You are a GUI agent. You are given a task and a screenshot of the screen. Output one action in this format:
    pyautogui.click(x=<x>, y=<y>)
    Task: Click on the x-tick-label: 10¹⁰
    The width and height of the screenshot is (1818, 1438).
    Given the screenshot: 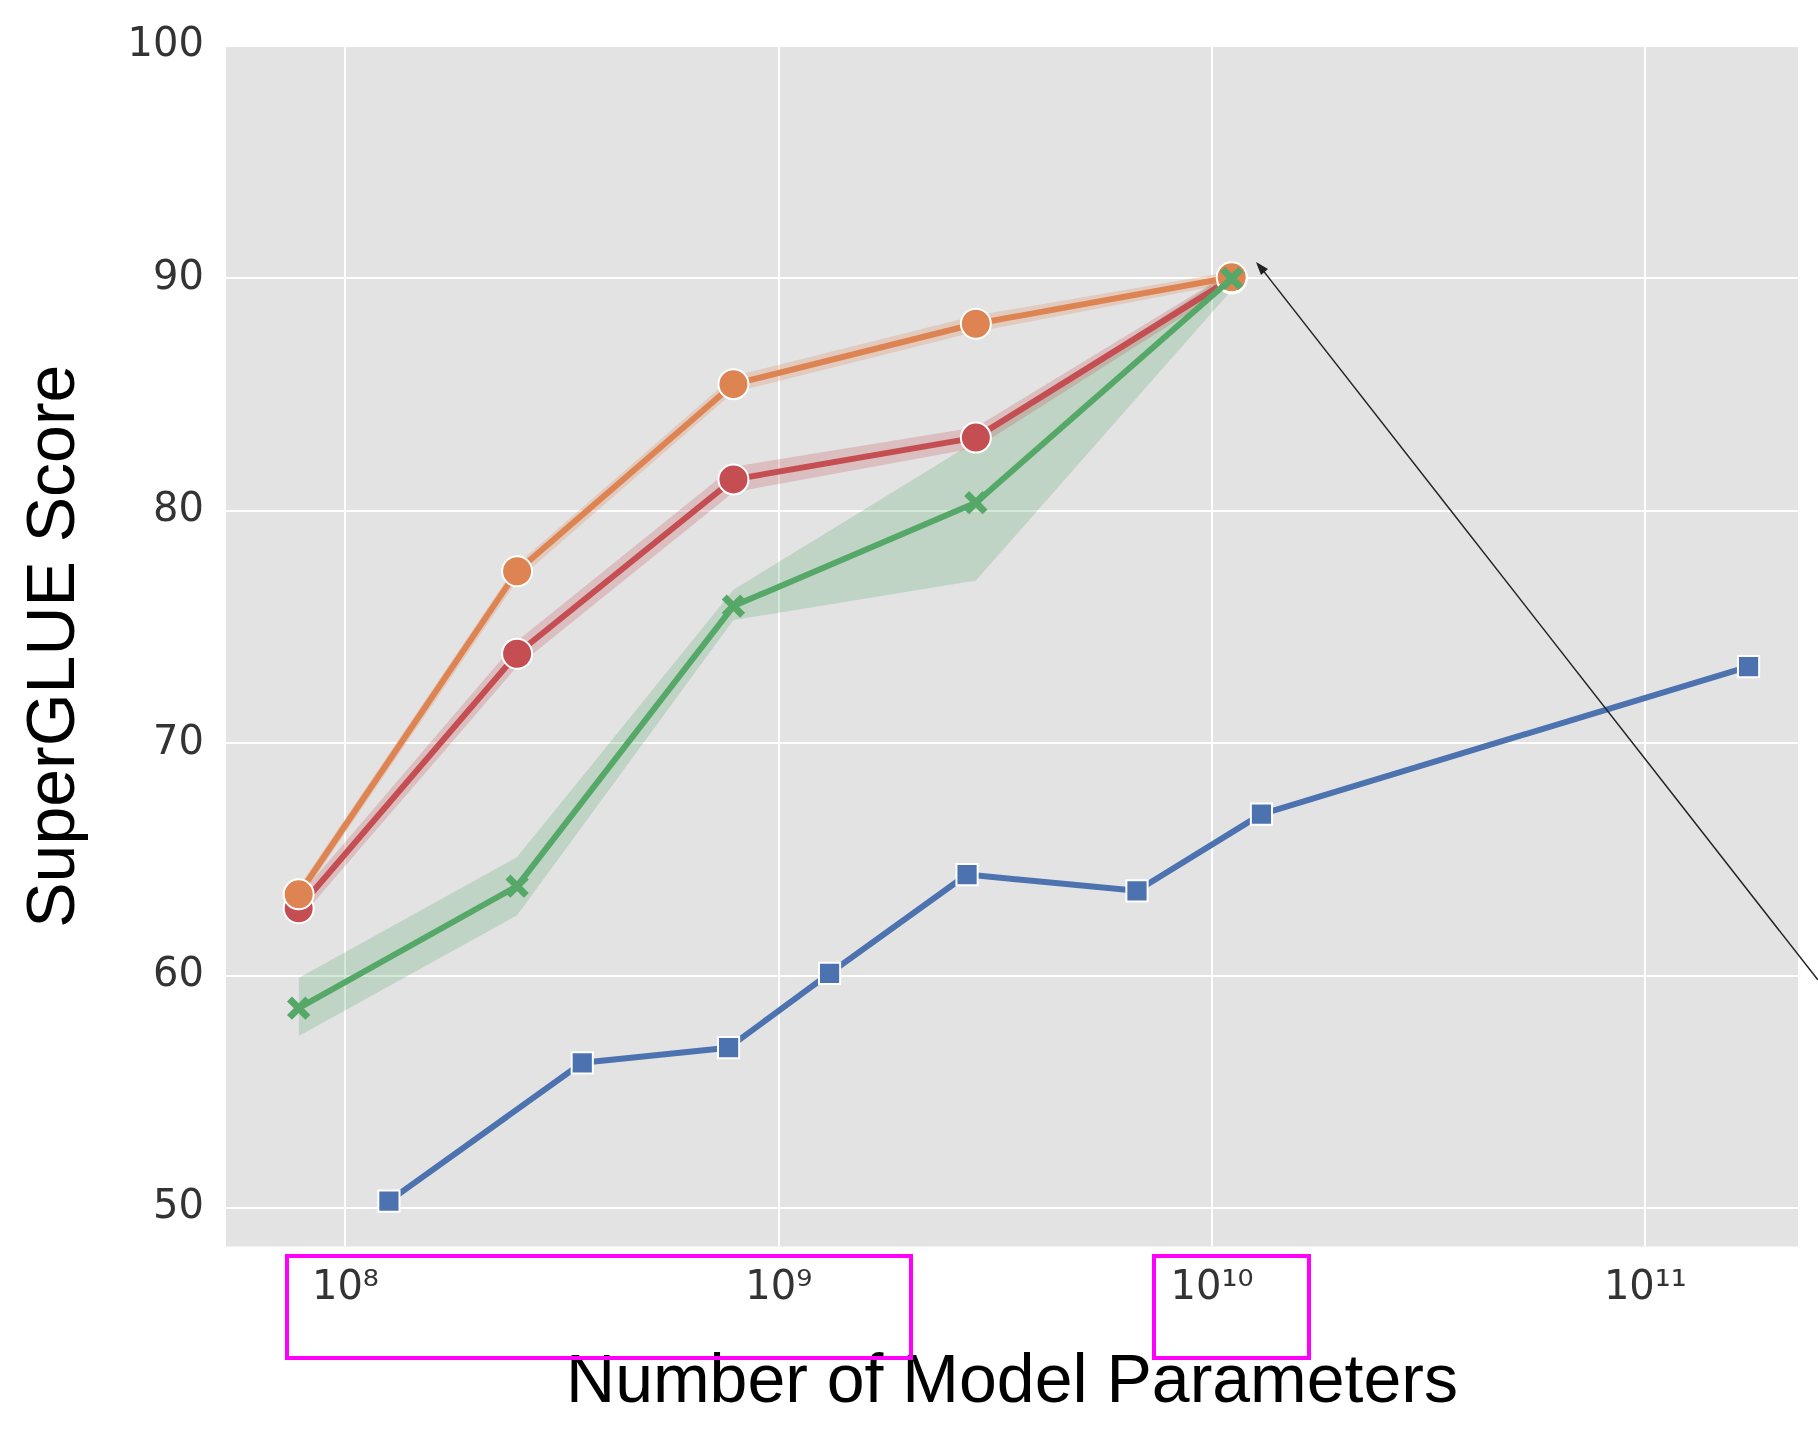 What is the action you would take?
    pyautogui.click(x=1212, y=1284)
    